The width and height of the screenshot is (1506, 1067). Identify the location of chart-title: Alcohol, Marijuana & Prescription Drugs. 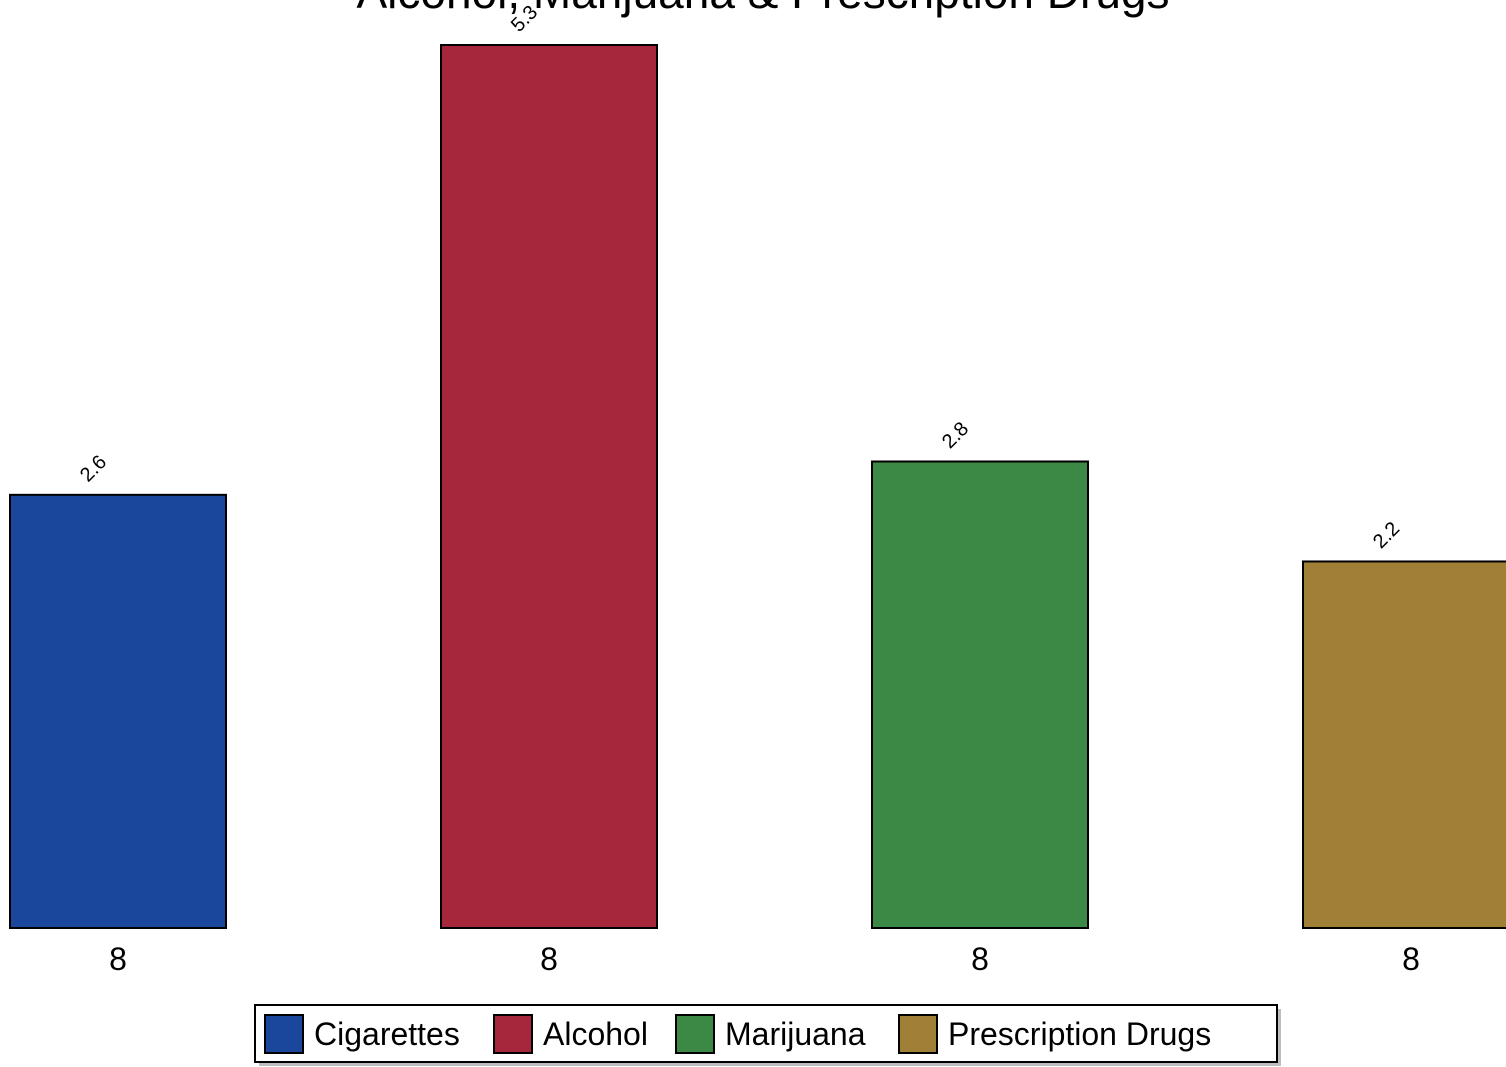
(762, 9).